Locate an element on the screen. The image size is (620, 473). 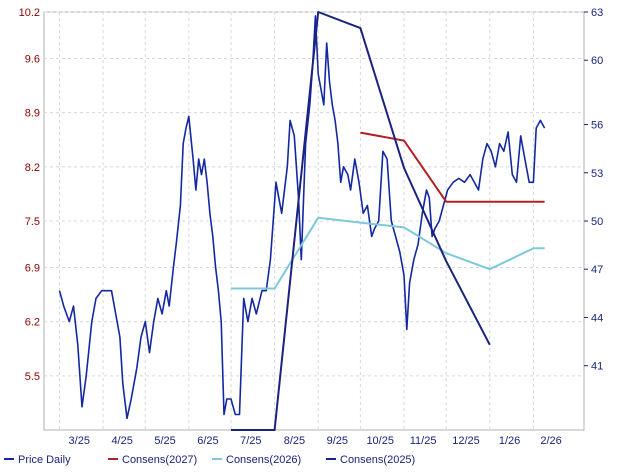
x-tick-label: 6/25 is located at coordinates (207, 441).